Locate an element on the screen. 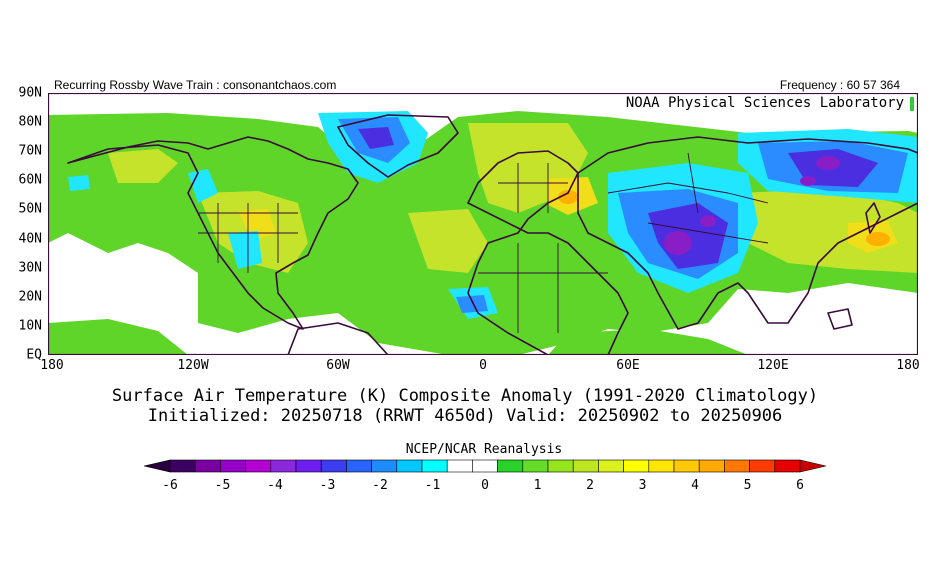  colorbar-tick-label: -2 is located at coordinates (380, 485).